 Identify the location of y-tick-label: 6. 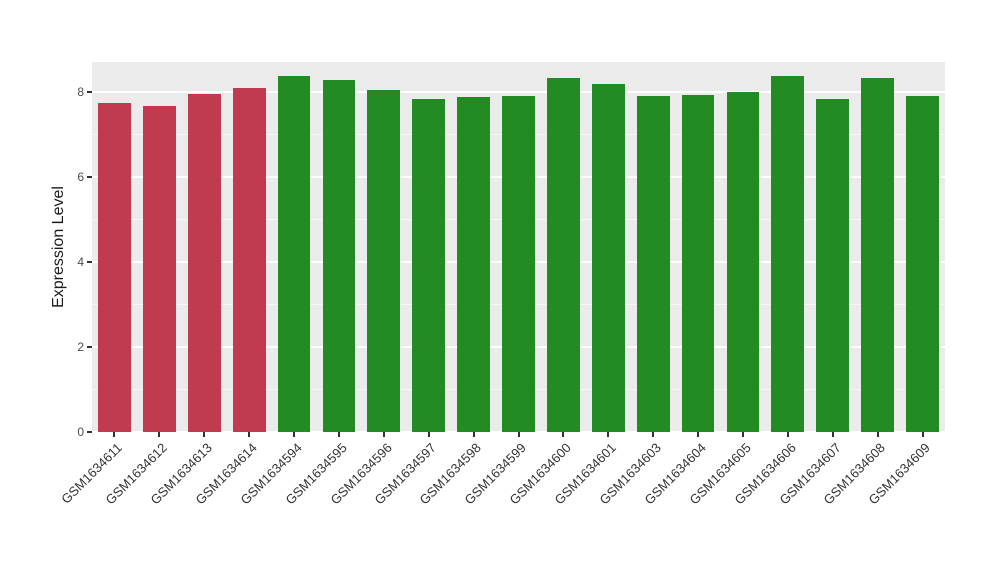
(80, 176).